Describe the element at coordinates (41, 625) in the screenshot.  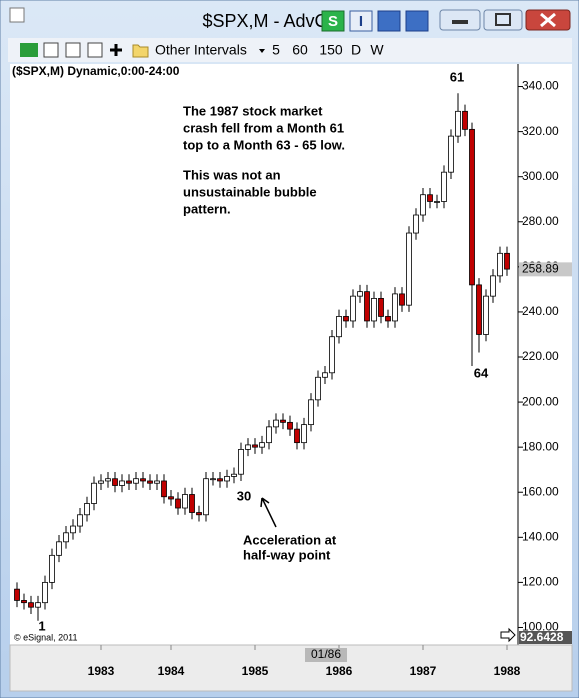
I see `annotation: 1` at that location.